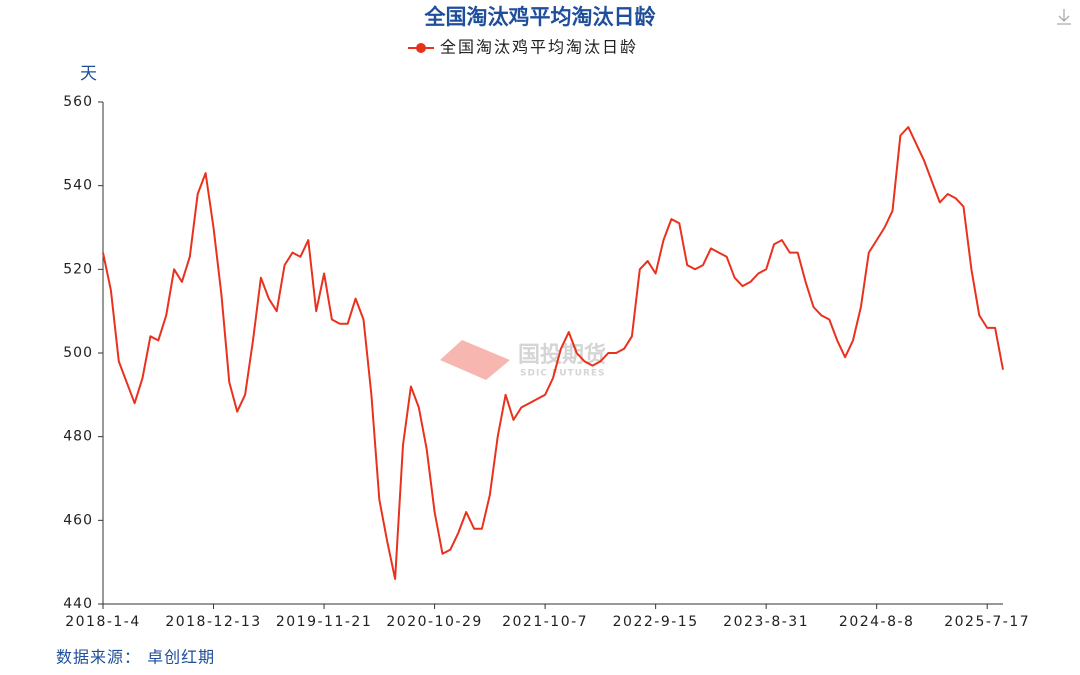 This screenshot has width=1080, height=675. I want to click on x-tick-label: 2022-9-15, so click(656, 622).